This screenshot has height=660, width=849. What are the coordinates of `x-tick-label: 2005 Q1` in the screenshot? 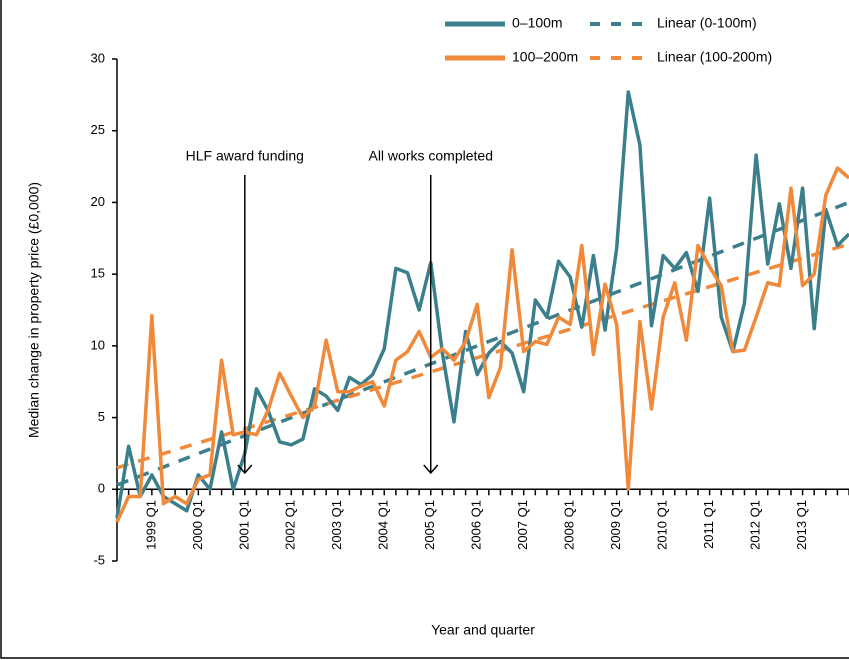 It's located at (429, 525).